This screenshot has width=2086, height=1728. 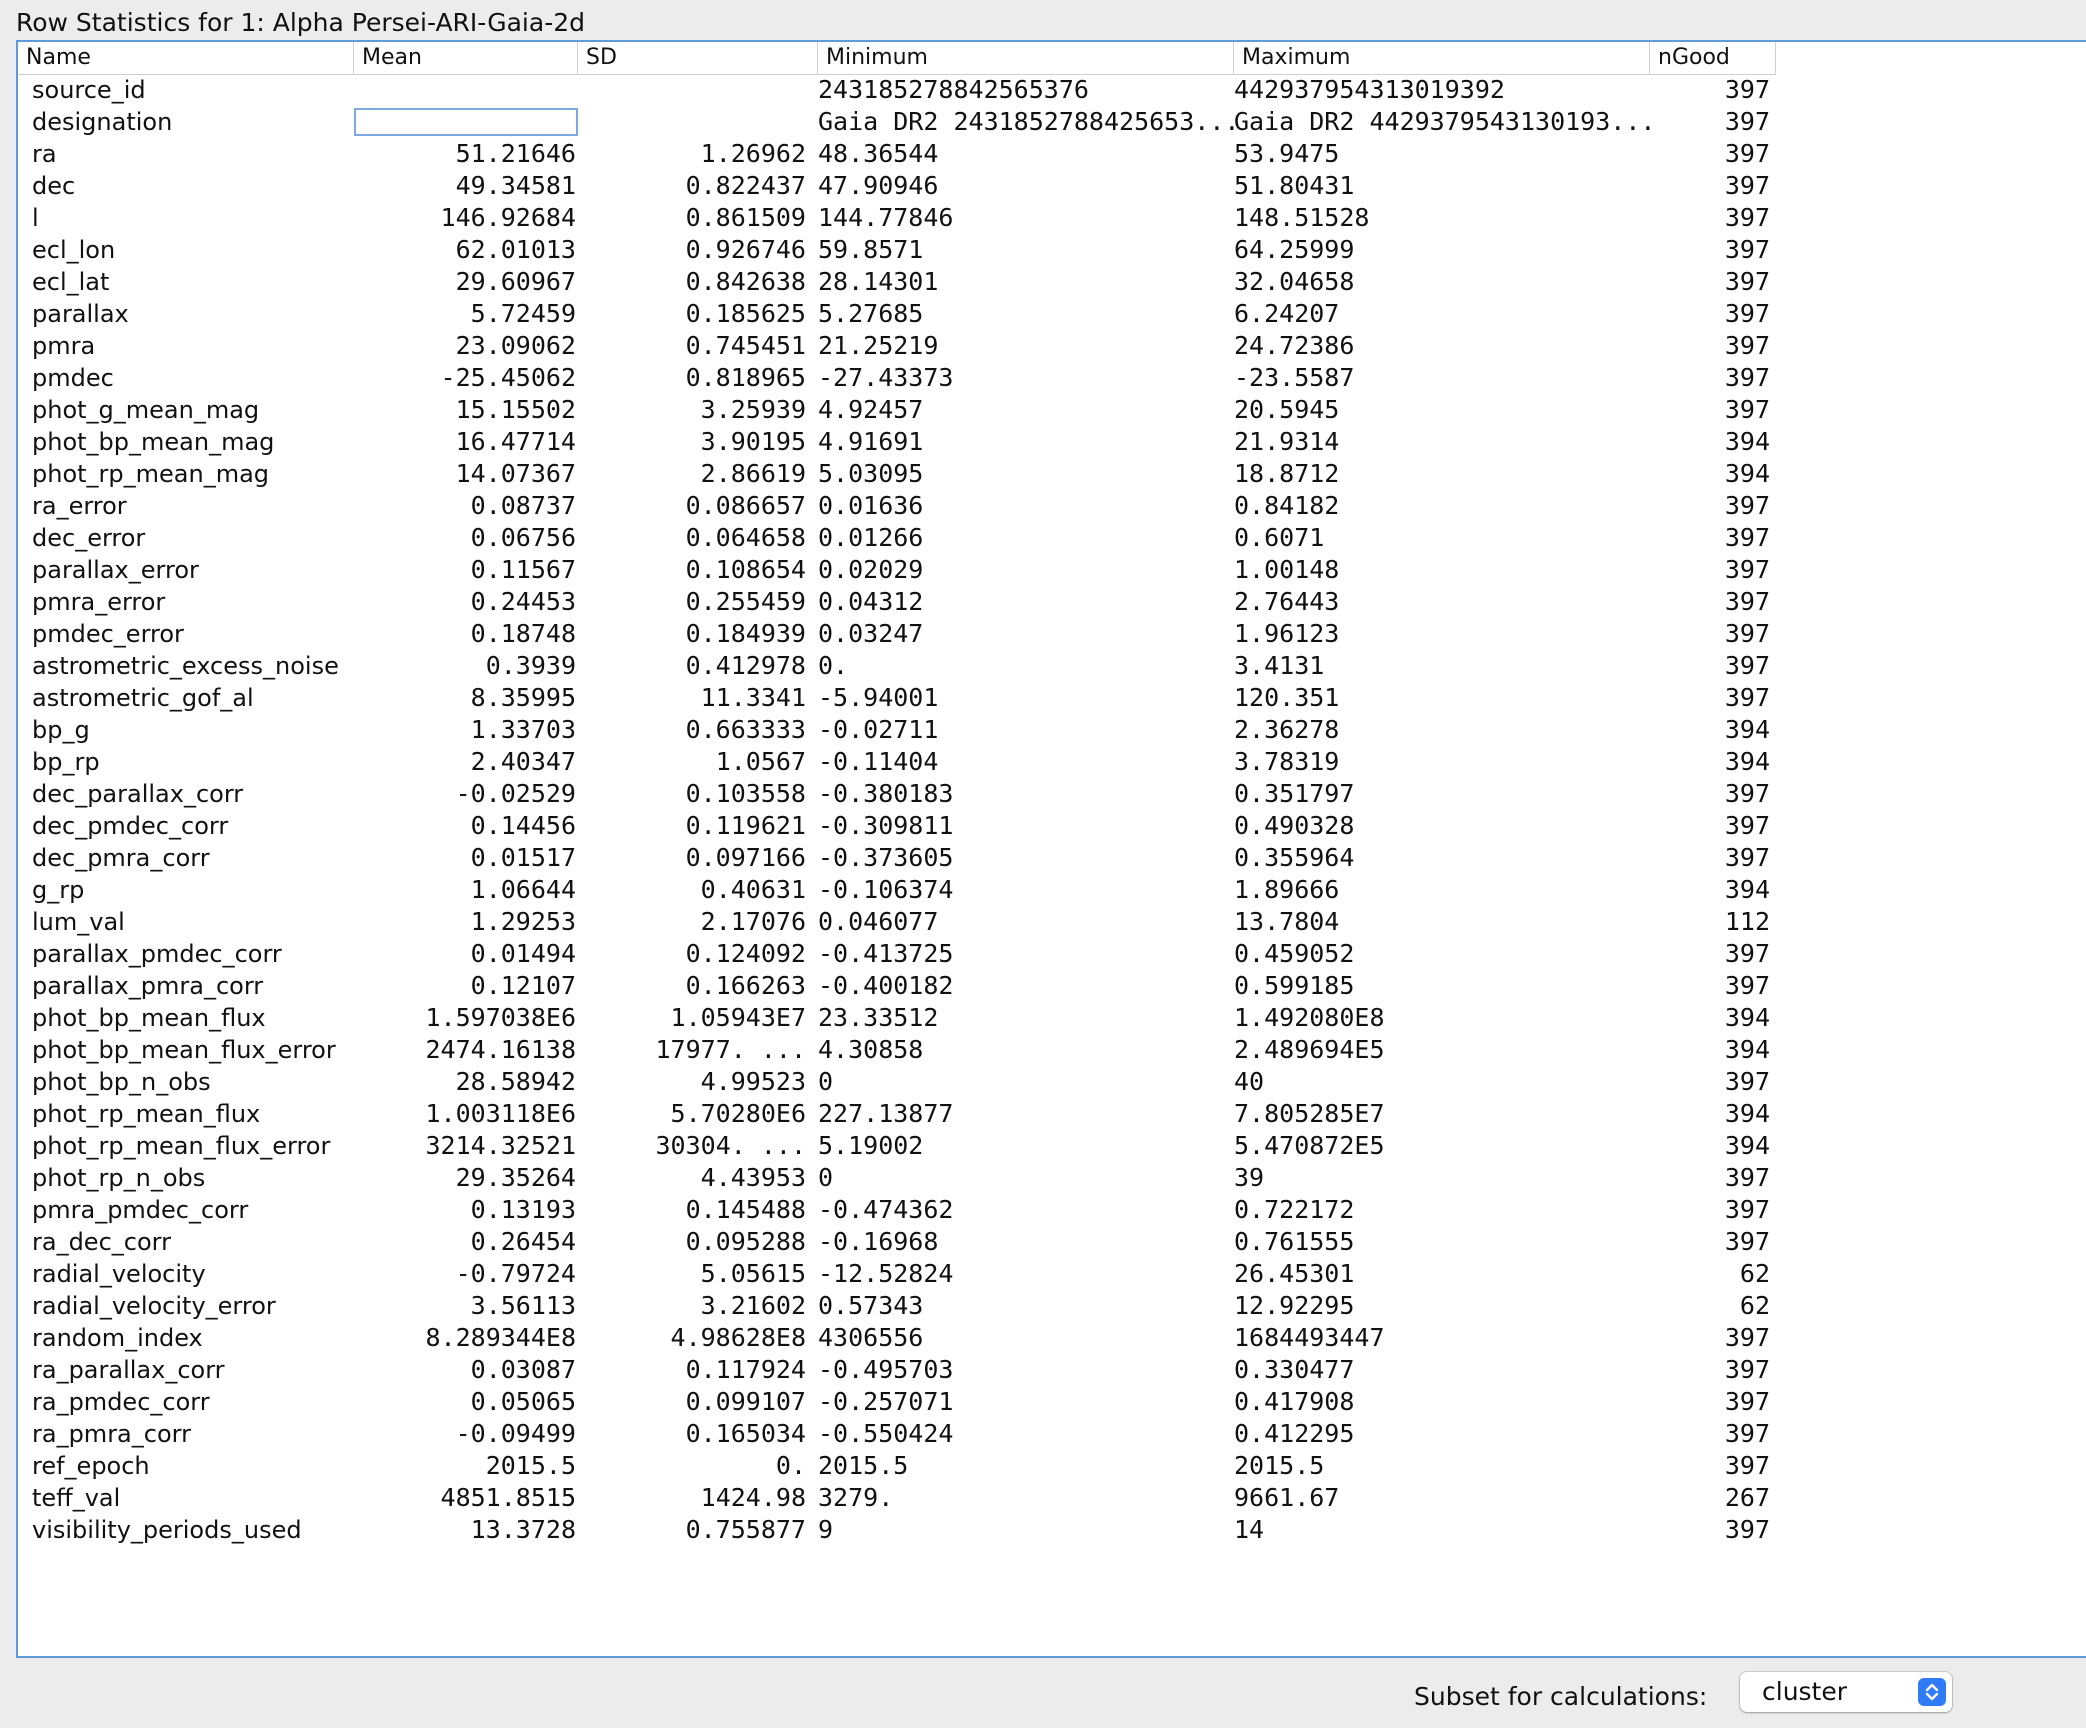 I want to click on cell-name: pmra_pmdec_corr, so click(x=140, y=1210).